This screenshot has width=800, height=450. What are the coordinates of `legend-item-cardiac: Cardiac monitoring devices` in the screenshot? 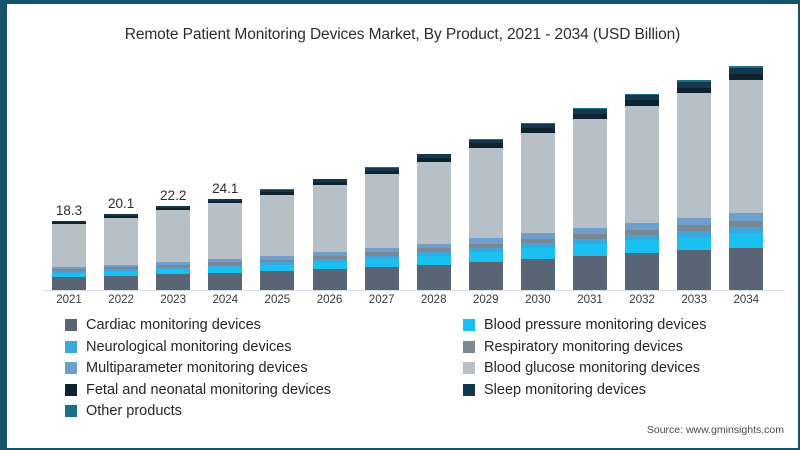 It's located at (163, 325).